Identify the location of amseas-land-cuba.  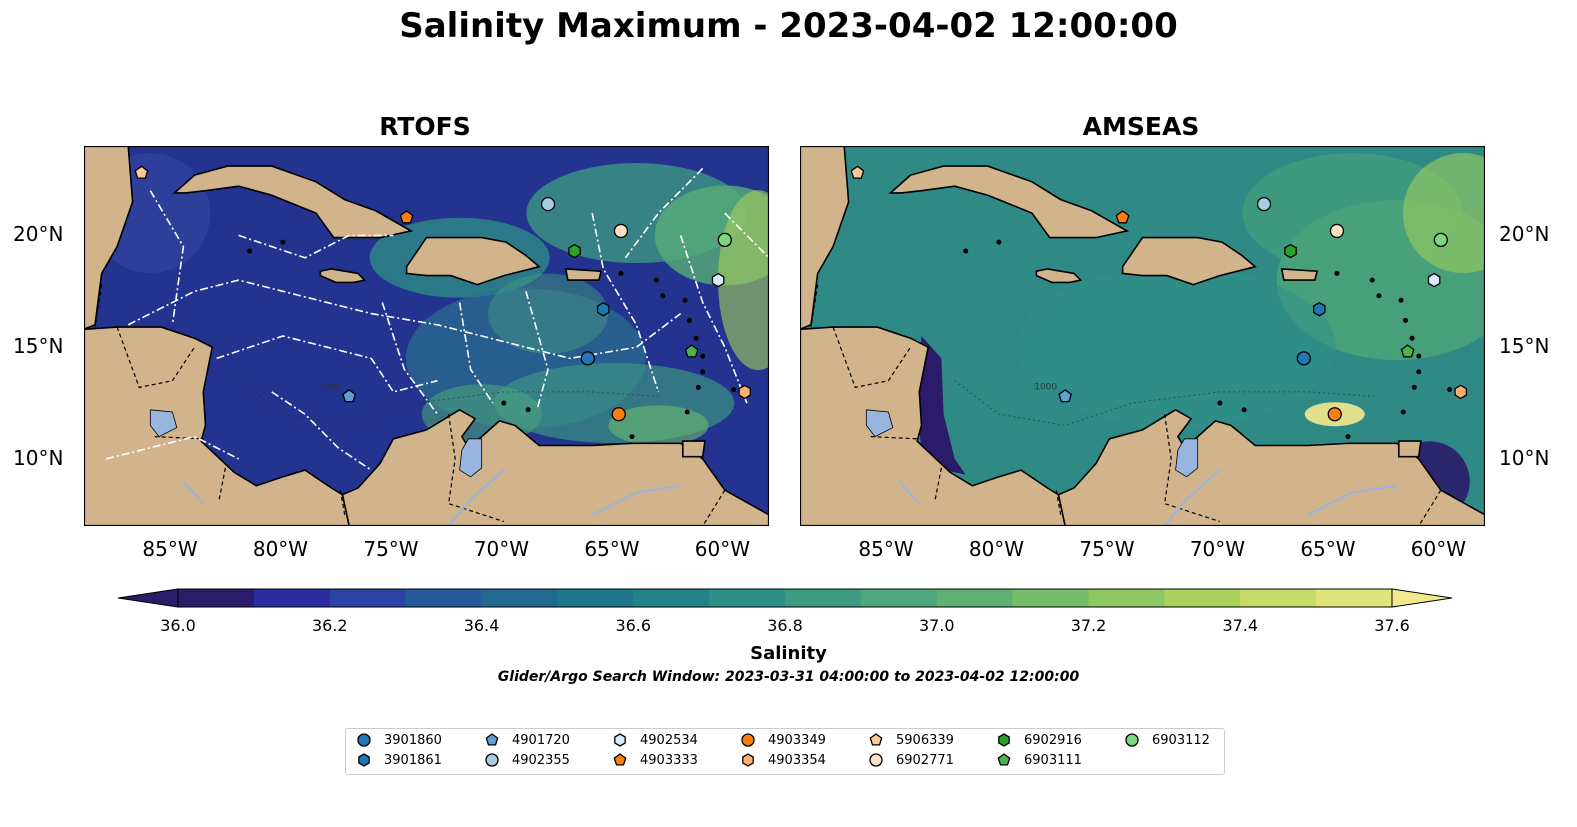
(1009, 202).